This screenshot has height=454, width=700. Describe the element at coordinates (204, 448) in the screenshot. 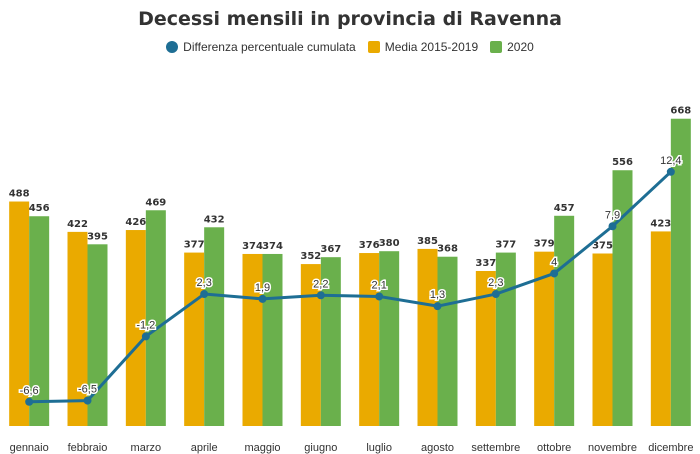

I see `x-tick-label-aprile: aprile` at that location.